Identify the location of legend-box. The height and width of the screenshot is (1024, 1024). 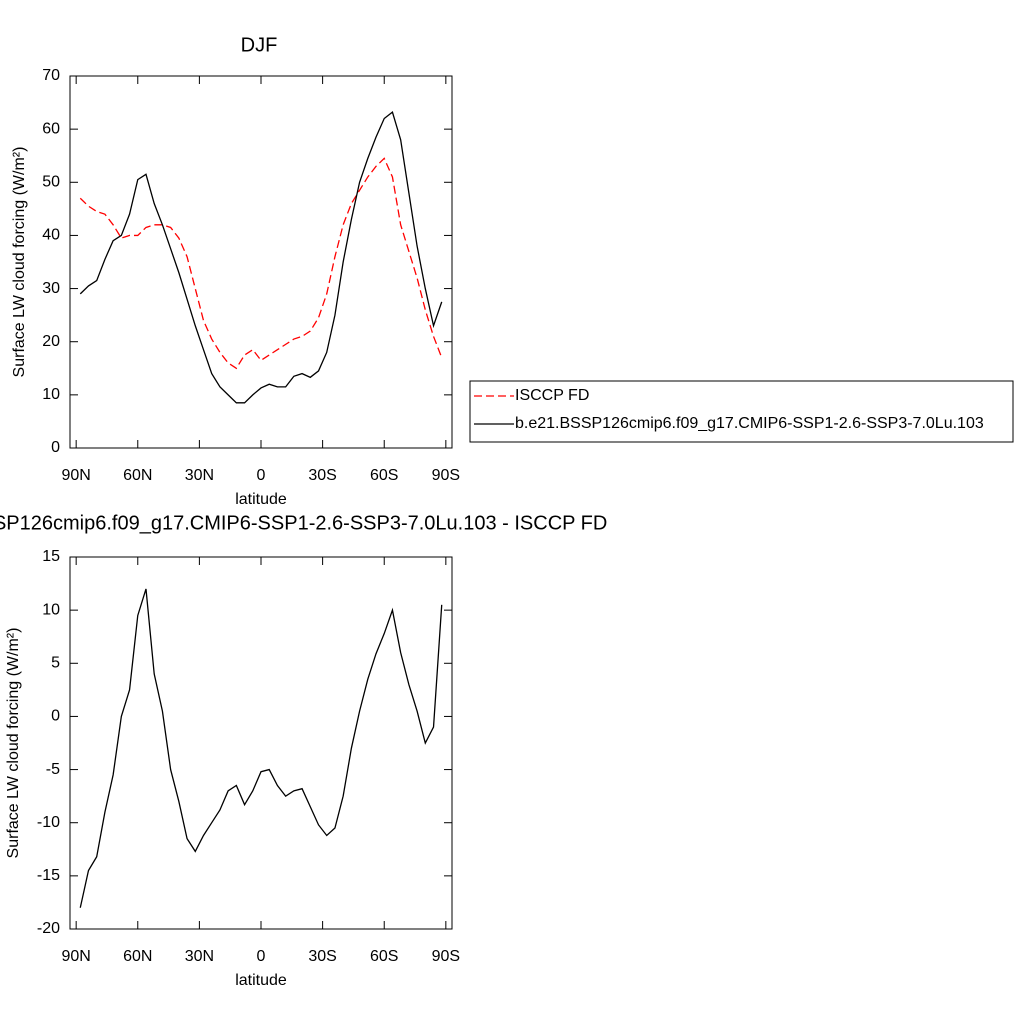
(741, 411).